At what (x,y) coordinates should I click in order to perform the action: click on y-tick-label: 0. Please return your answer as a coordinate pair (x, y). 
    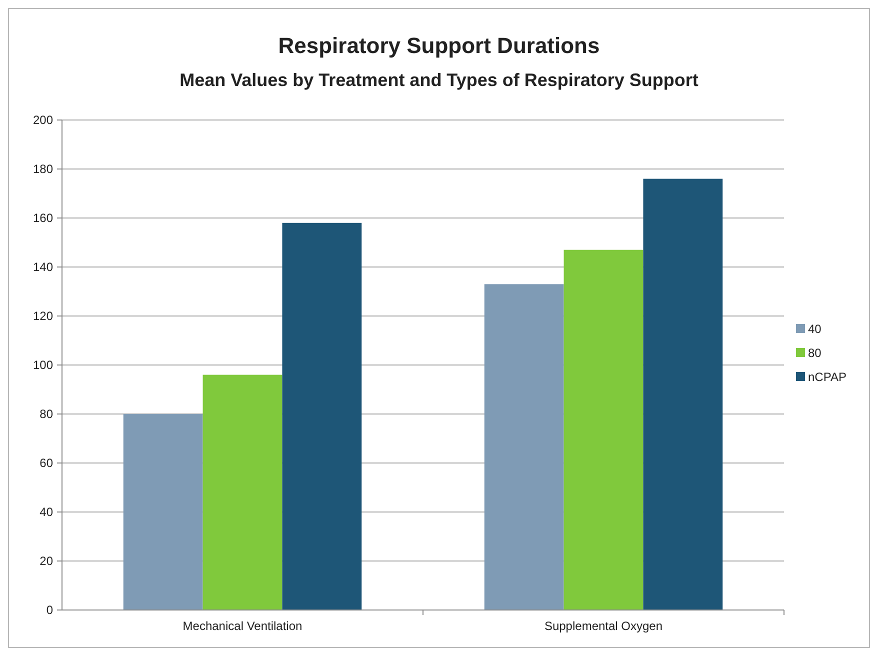
    Looking at the image, I should click on (50, 610).